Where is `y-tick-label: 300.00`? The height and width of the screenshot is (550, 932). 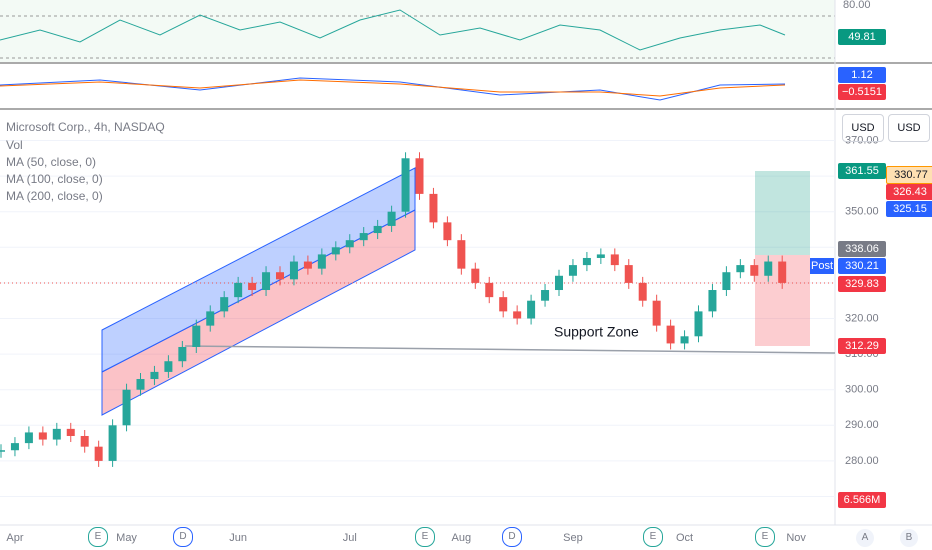 y-tick-label: 300.00 is located at coordinates (862, 390).